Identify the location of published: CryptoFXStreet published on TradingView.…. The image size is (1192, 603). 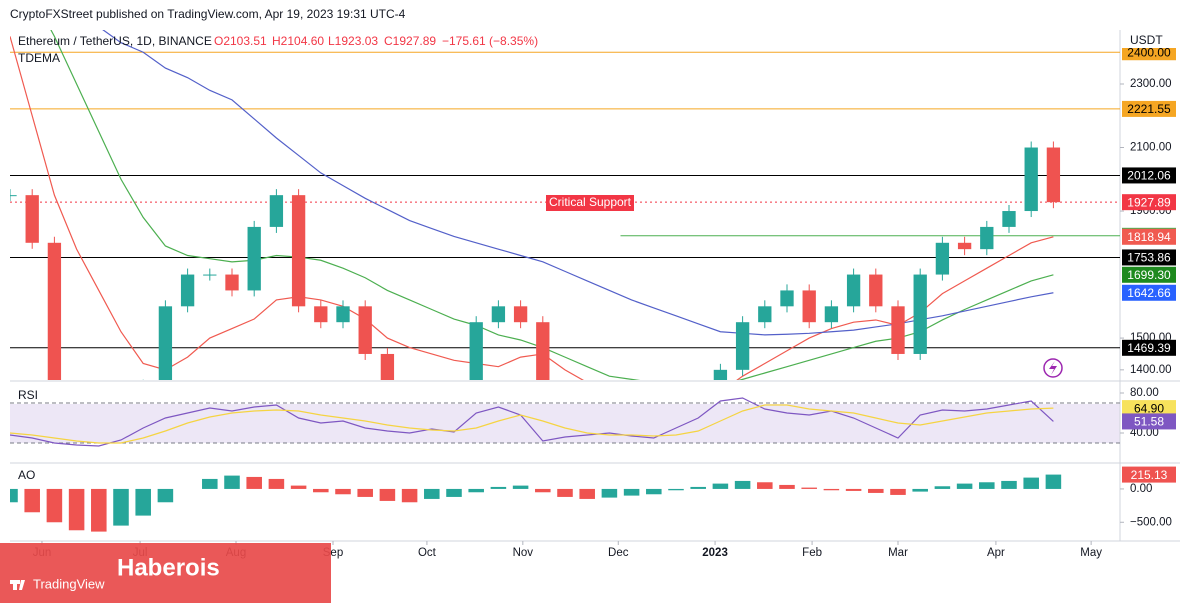
(208, 14).